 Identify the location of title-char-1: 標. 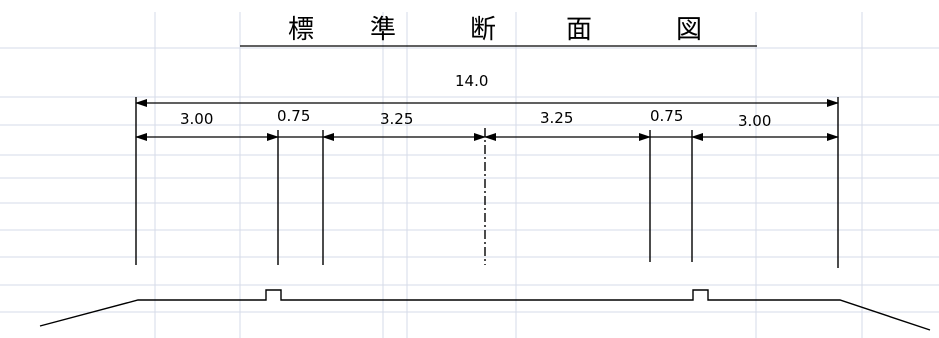
(301, 30).